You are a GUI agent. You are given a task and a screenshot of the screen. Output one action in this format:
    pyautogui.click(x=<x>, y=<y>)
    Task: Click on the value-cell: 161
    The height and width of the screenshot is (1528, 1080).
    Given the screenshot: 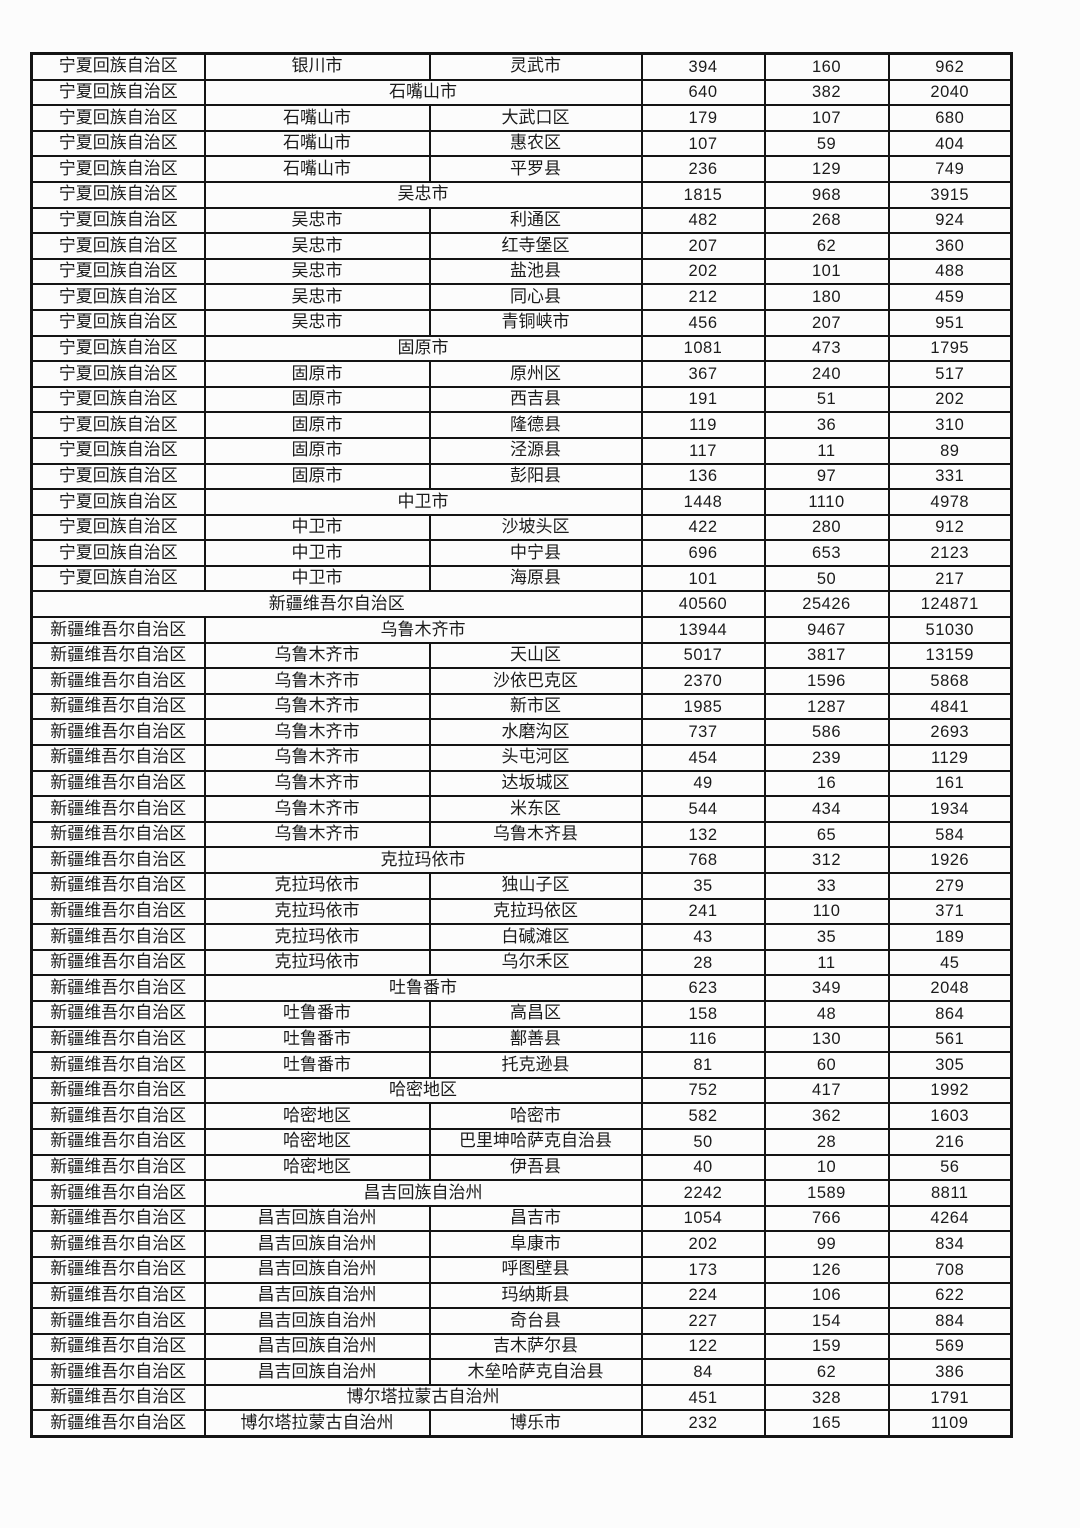 What is the action you would take?
    pyautogui.click(x=950, y=783)
    